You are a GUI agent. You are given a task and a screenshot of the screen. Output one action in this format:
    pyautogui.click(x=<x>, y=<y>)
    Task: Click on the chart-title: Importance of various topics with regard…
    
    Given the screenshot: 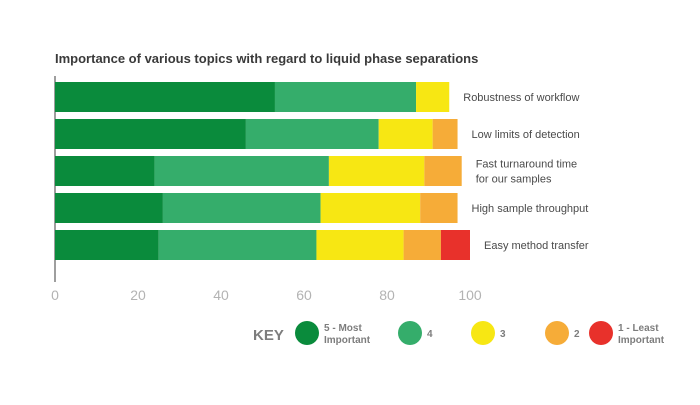 What is the action you would take?
    pyautogui.click(x=266, y=58)
    